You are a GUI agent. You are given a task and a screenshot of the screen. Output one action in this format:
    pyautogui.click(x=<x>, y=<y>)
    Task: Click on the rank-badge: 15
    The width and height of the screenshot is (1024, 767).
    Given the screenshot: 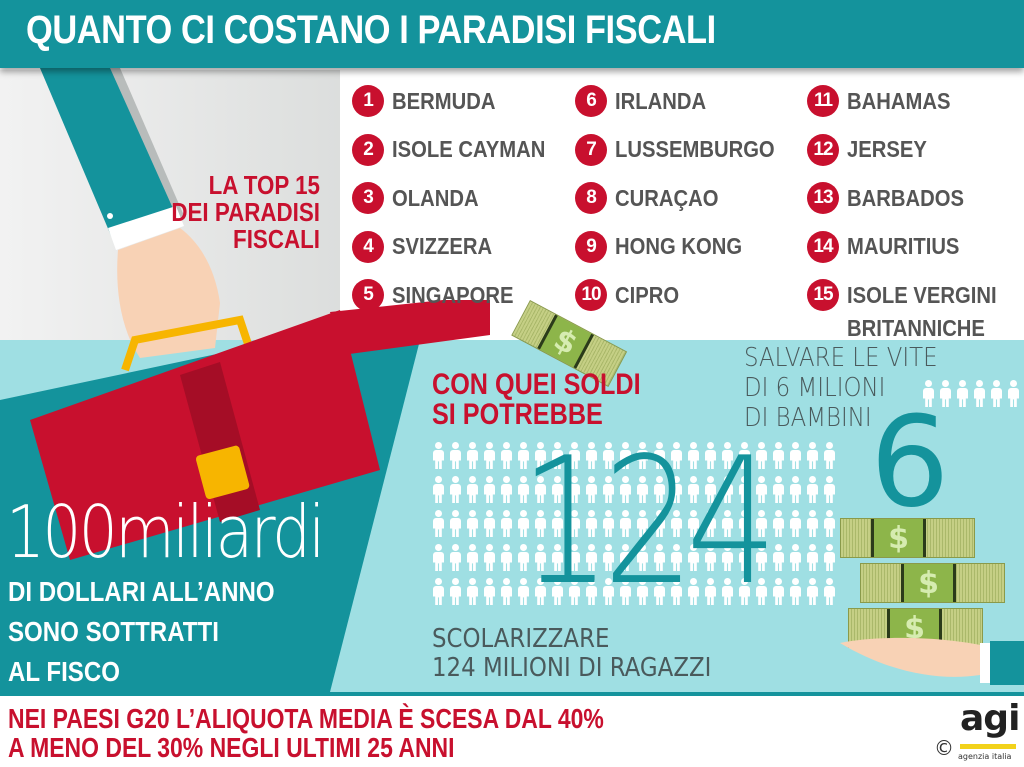 What is the action you would take?
    pyautogui.click(x=823, y=295)
    